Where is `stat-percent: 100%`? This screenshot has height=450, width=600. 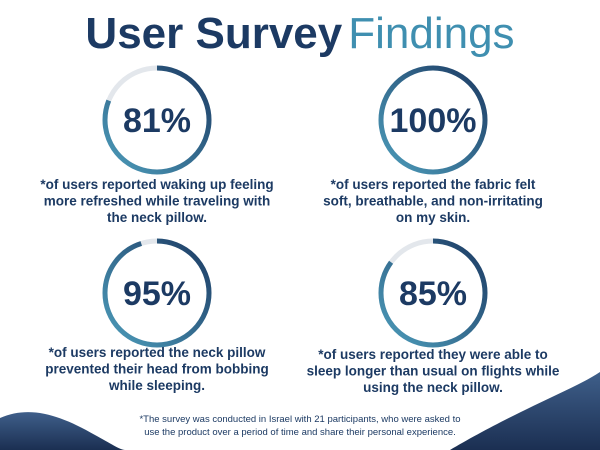
stat-percent: 100% is located at coordinates (433, 121).